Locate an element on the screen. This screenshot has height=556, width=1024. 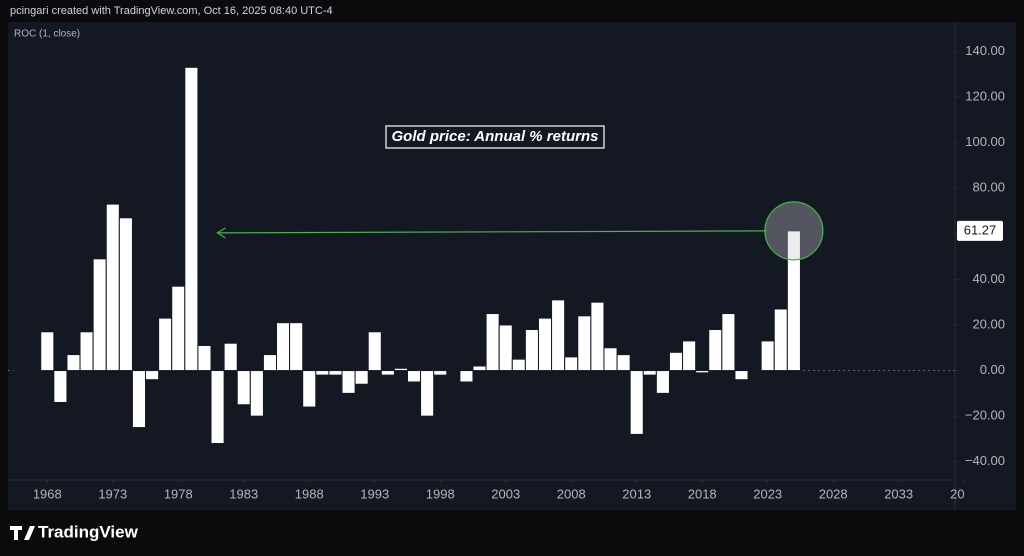
y-tick-label: 80.00 is located at coordinates (988, 187).